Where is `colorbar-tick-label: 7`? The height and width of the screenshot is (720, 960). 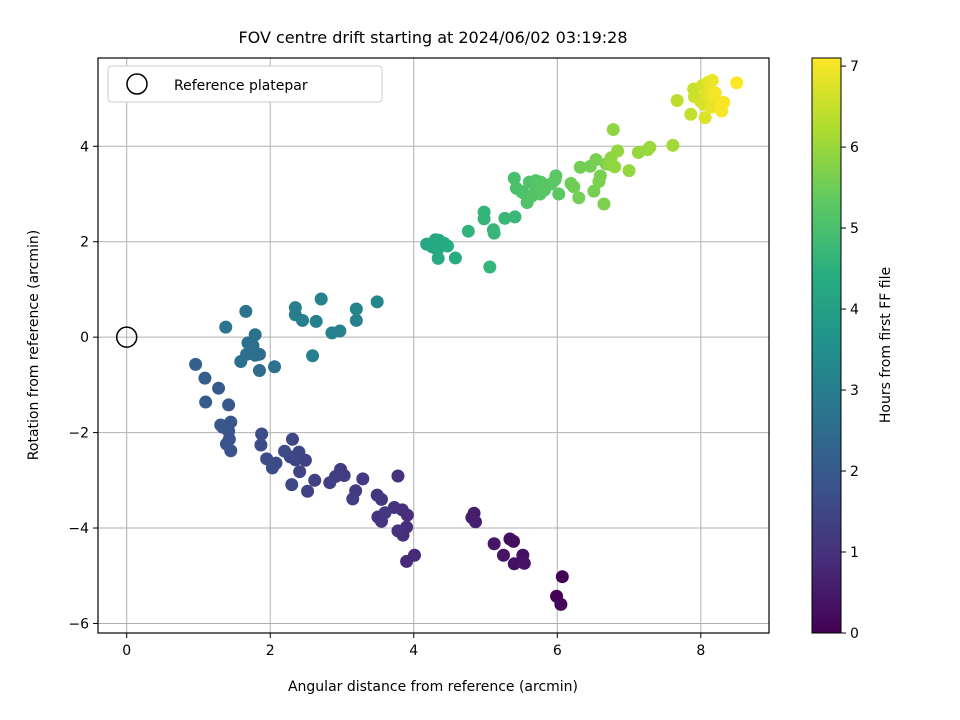
colorbar-tick-label: 7 is located at coordinates (854, 67).